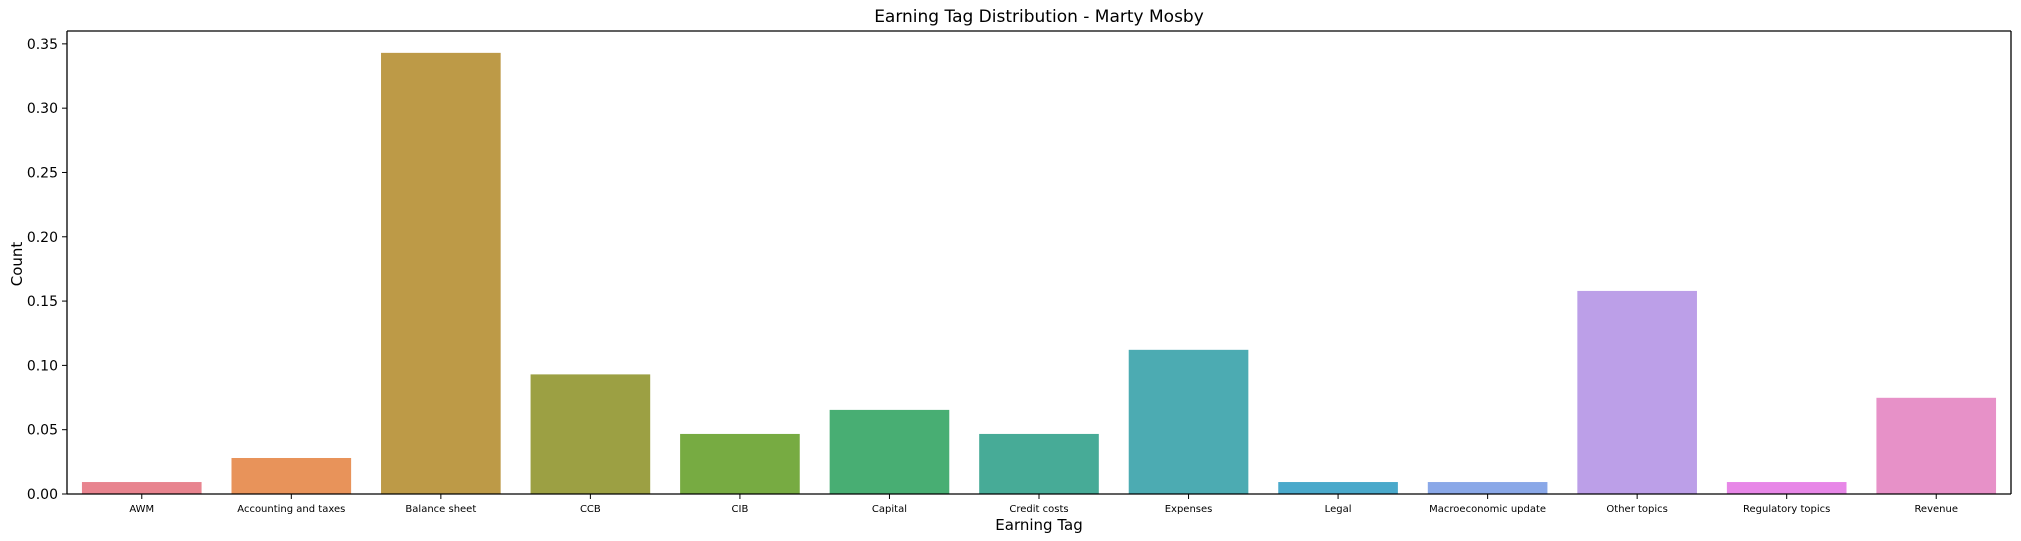 Image resolution: width=2021 pixels, height=541 pixels. What do you see at coordinates (17, 264) in the screenshot?
I see `y-axis-label: Count` at bounding box center [17, 264].